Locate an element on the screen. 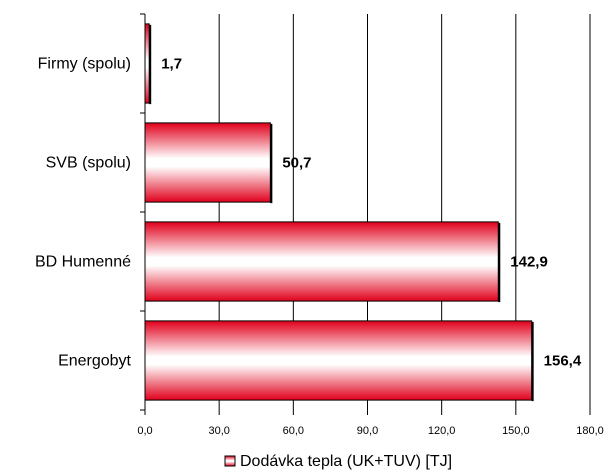  legend: Dodávka tepla (UK+TUV) [TJ] is located at coordinates (338, 461).